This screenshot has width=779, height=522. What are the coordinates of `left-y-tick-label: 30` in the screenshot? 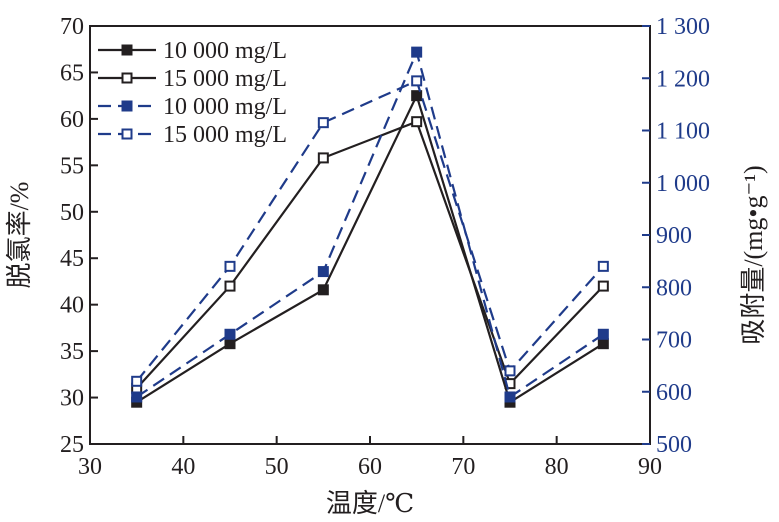 It's located at (72, 399).